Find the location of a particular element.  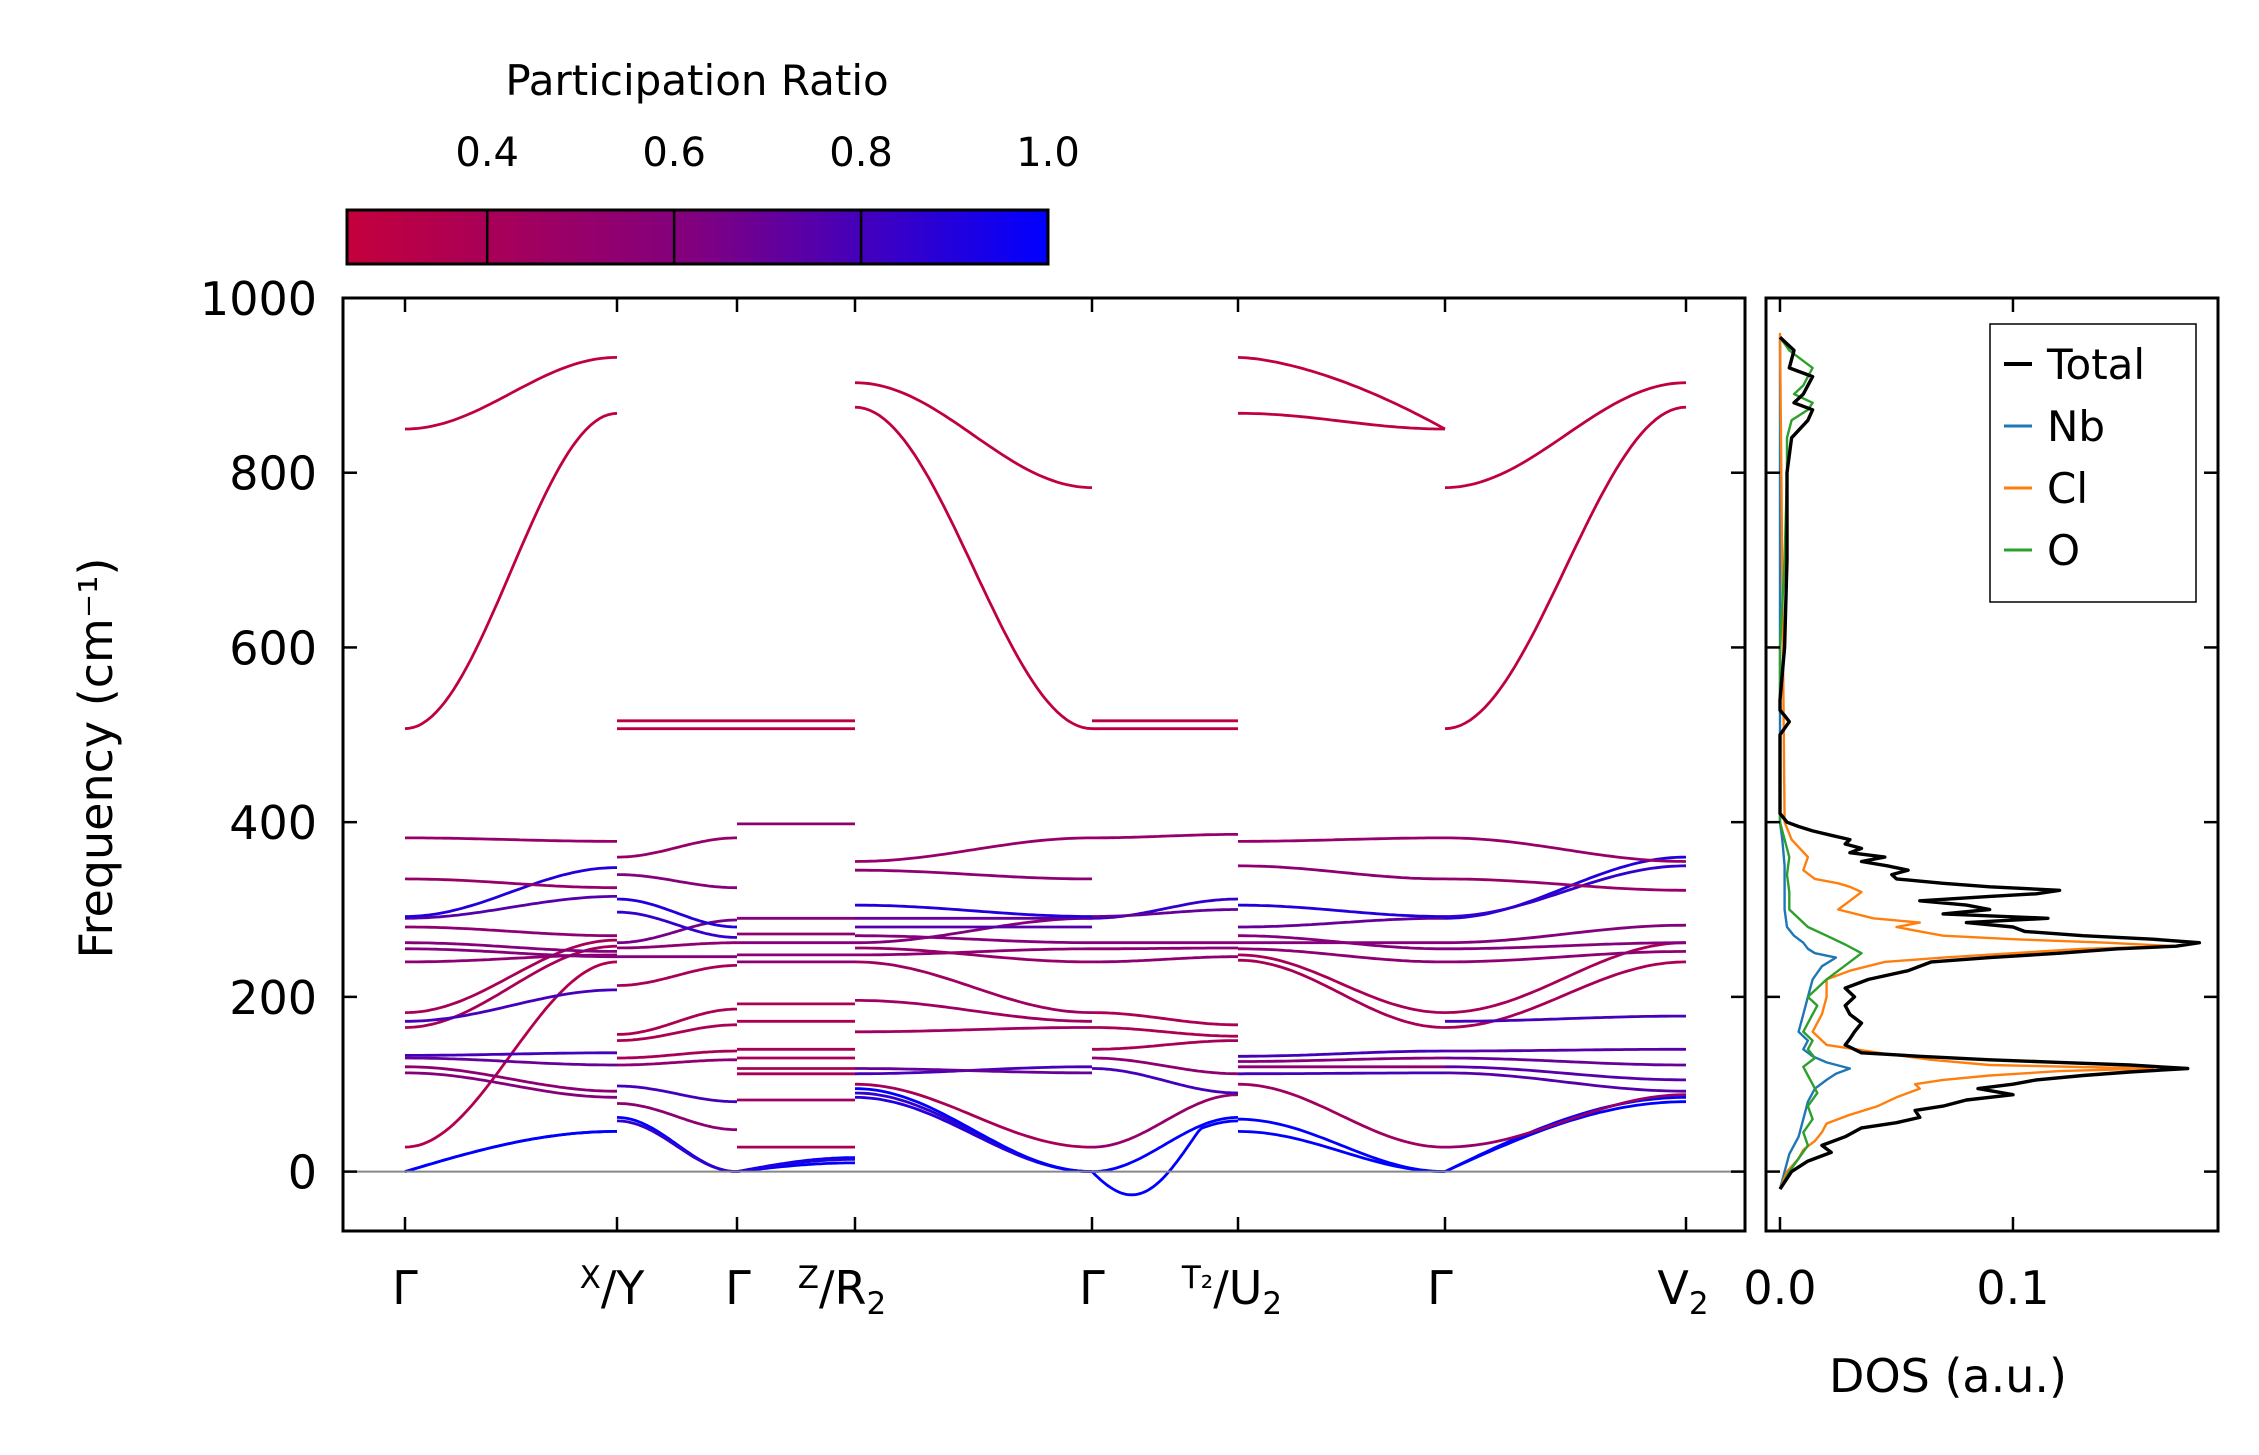

colorbar: Participation Ratio 0.4 0.6 0.8 1.0 is located at coordinates (712, 161).